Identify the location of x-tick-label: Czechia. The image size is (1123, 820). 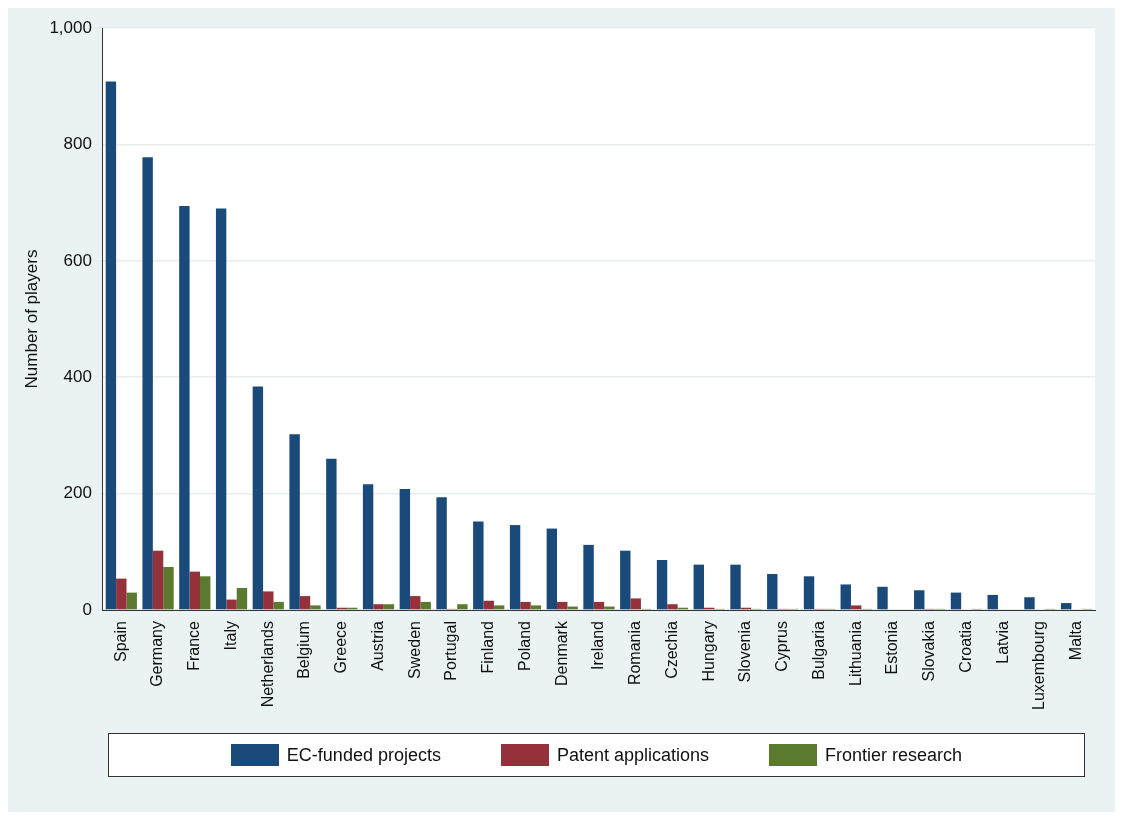
(671, 649).